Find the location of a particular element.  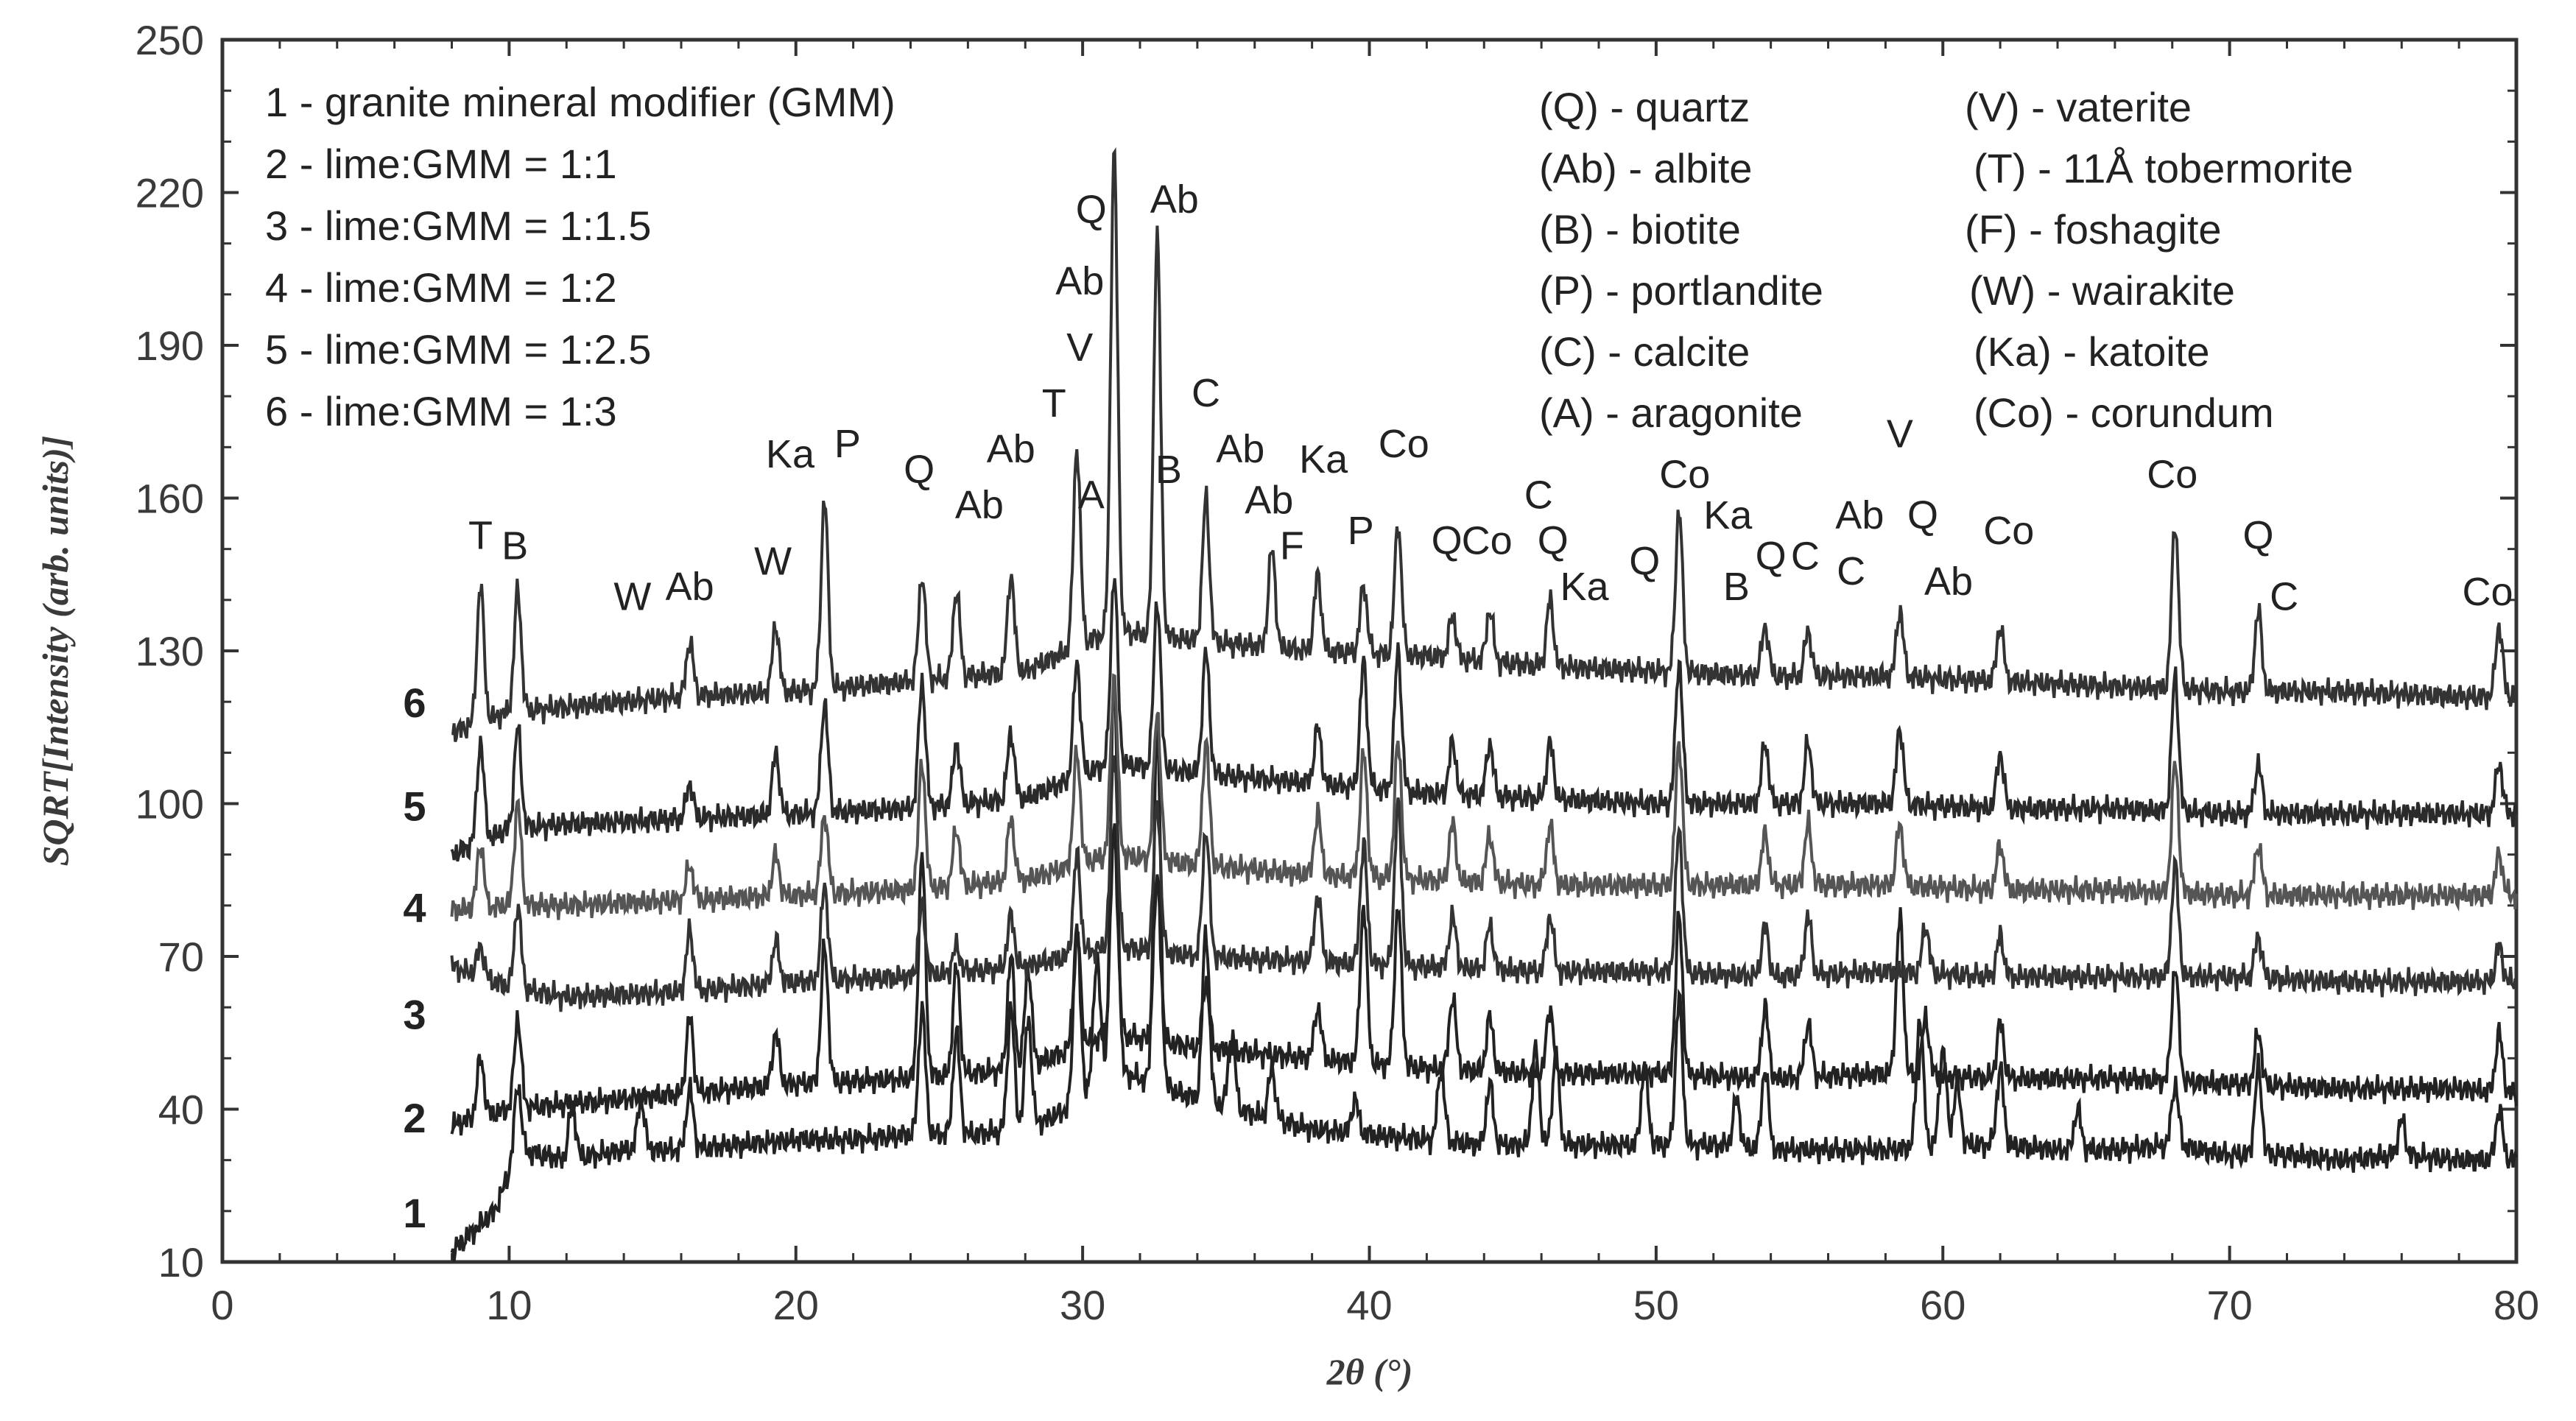

curve-label: 3 is located at coordinates (414, 1014).